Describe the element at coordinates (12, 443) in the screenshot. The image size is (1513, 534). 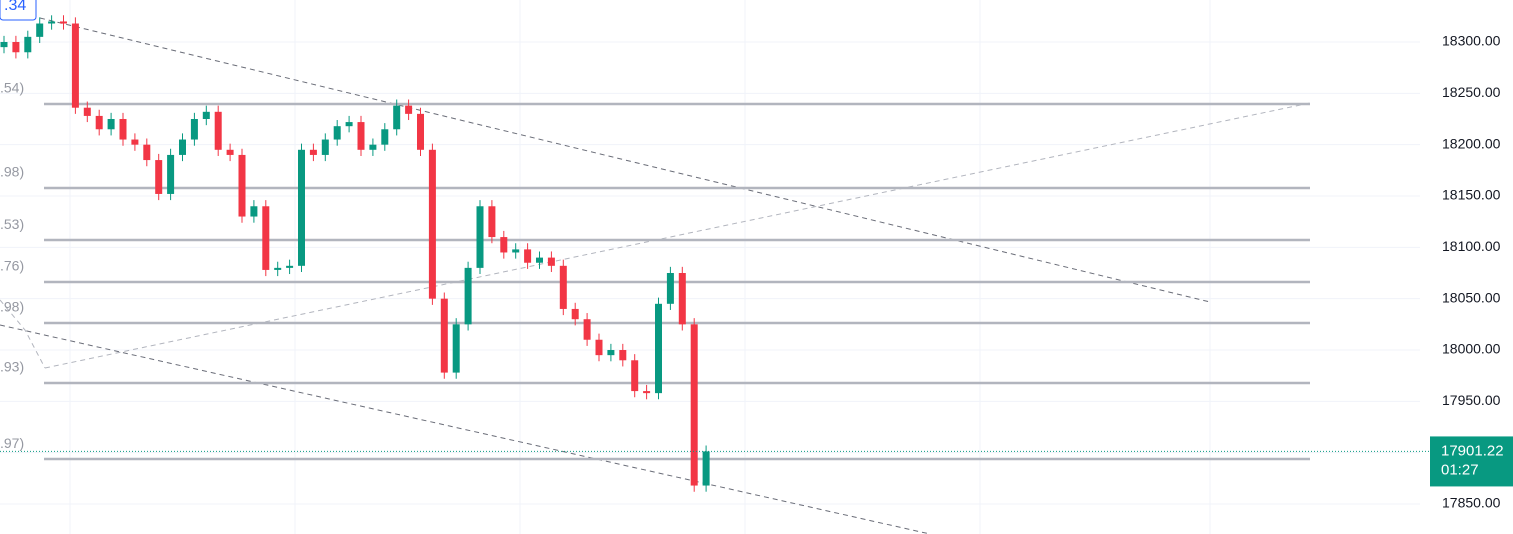
I see `level-label: .97)` at that location.